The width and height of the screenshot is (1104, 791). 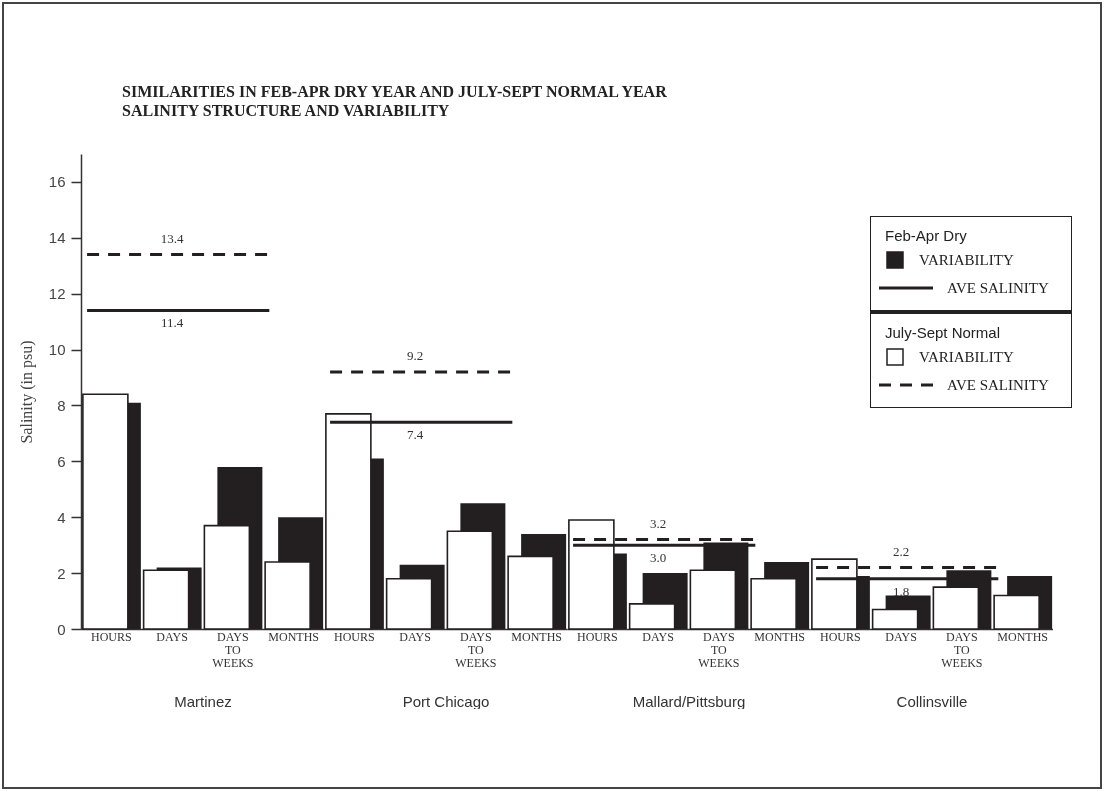 What do you see at coordinates (26, 392) in the screenshot?
I see `y-axis-title: Salinity (in psu)` at bounding box center [26, 392].